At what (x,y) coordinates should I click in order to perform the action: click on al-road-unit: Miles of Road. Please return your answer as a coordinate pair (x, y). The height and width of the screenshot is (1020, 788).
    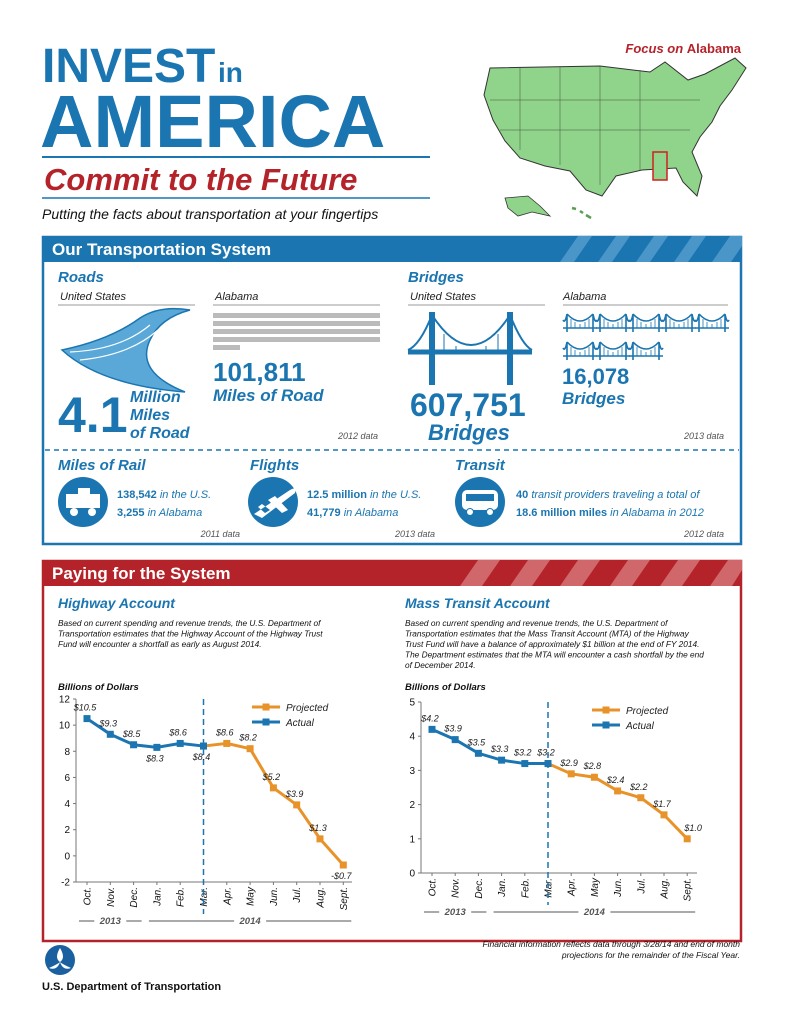
    Looking at the image, I should click on (268, 395).